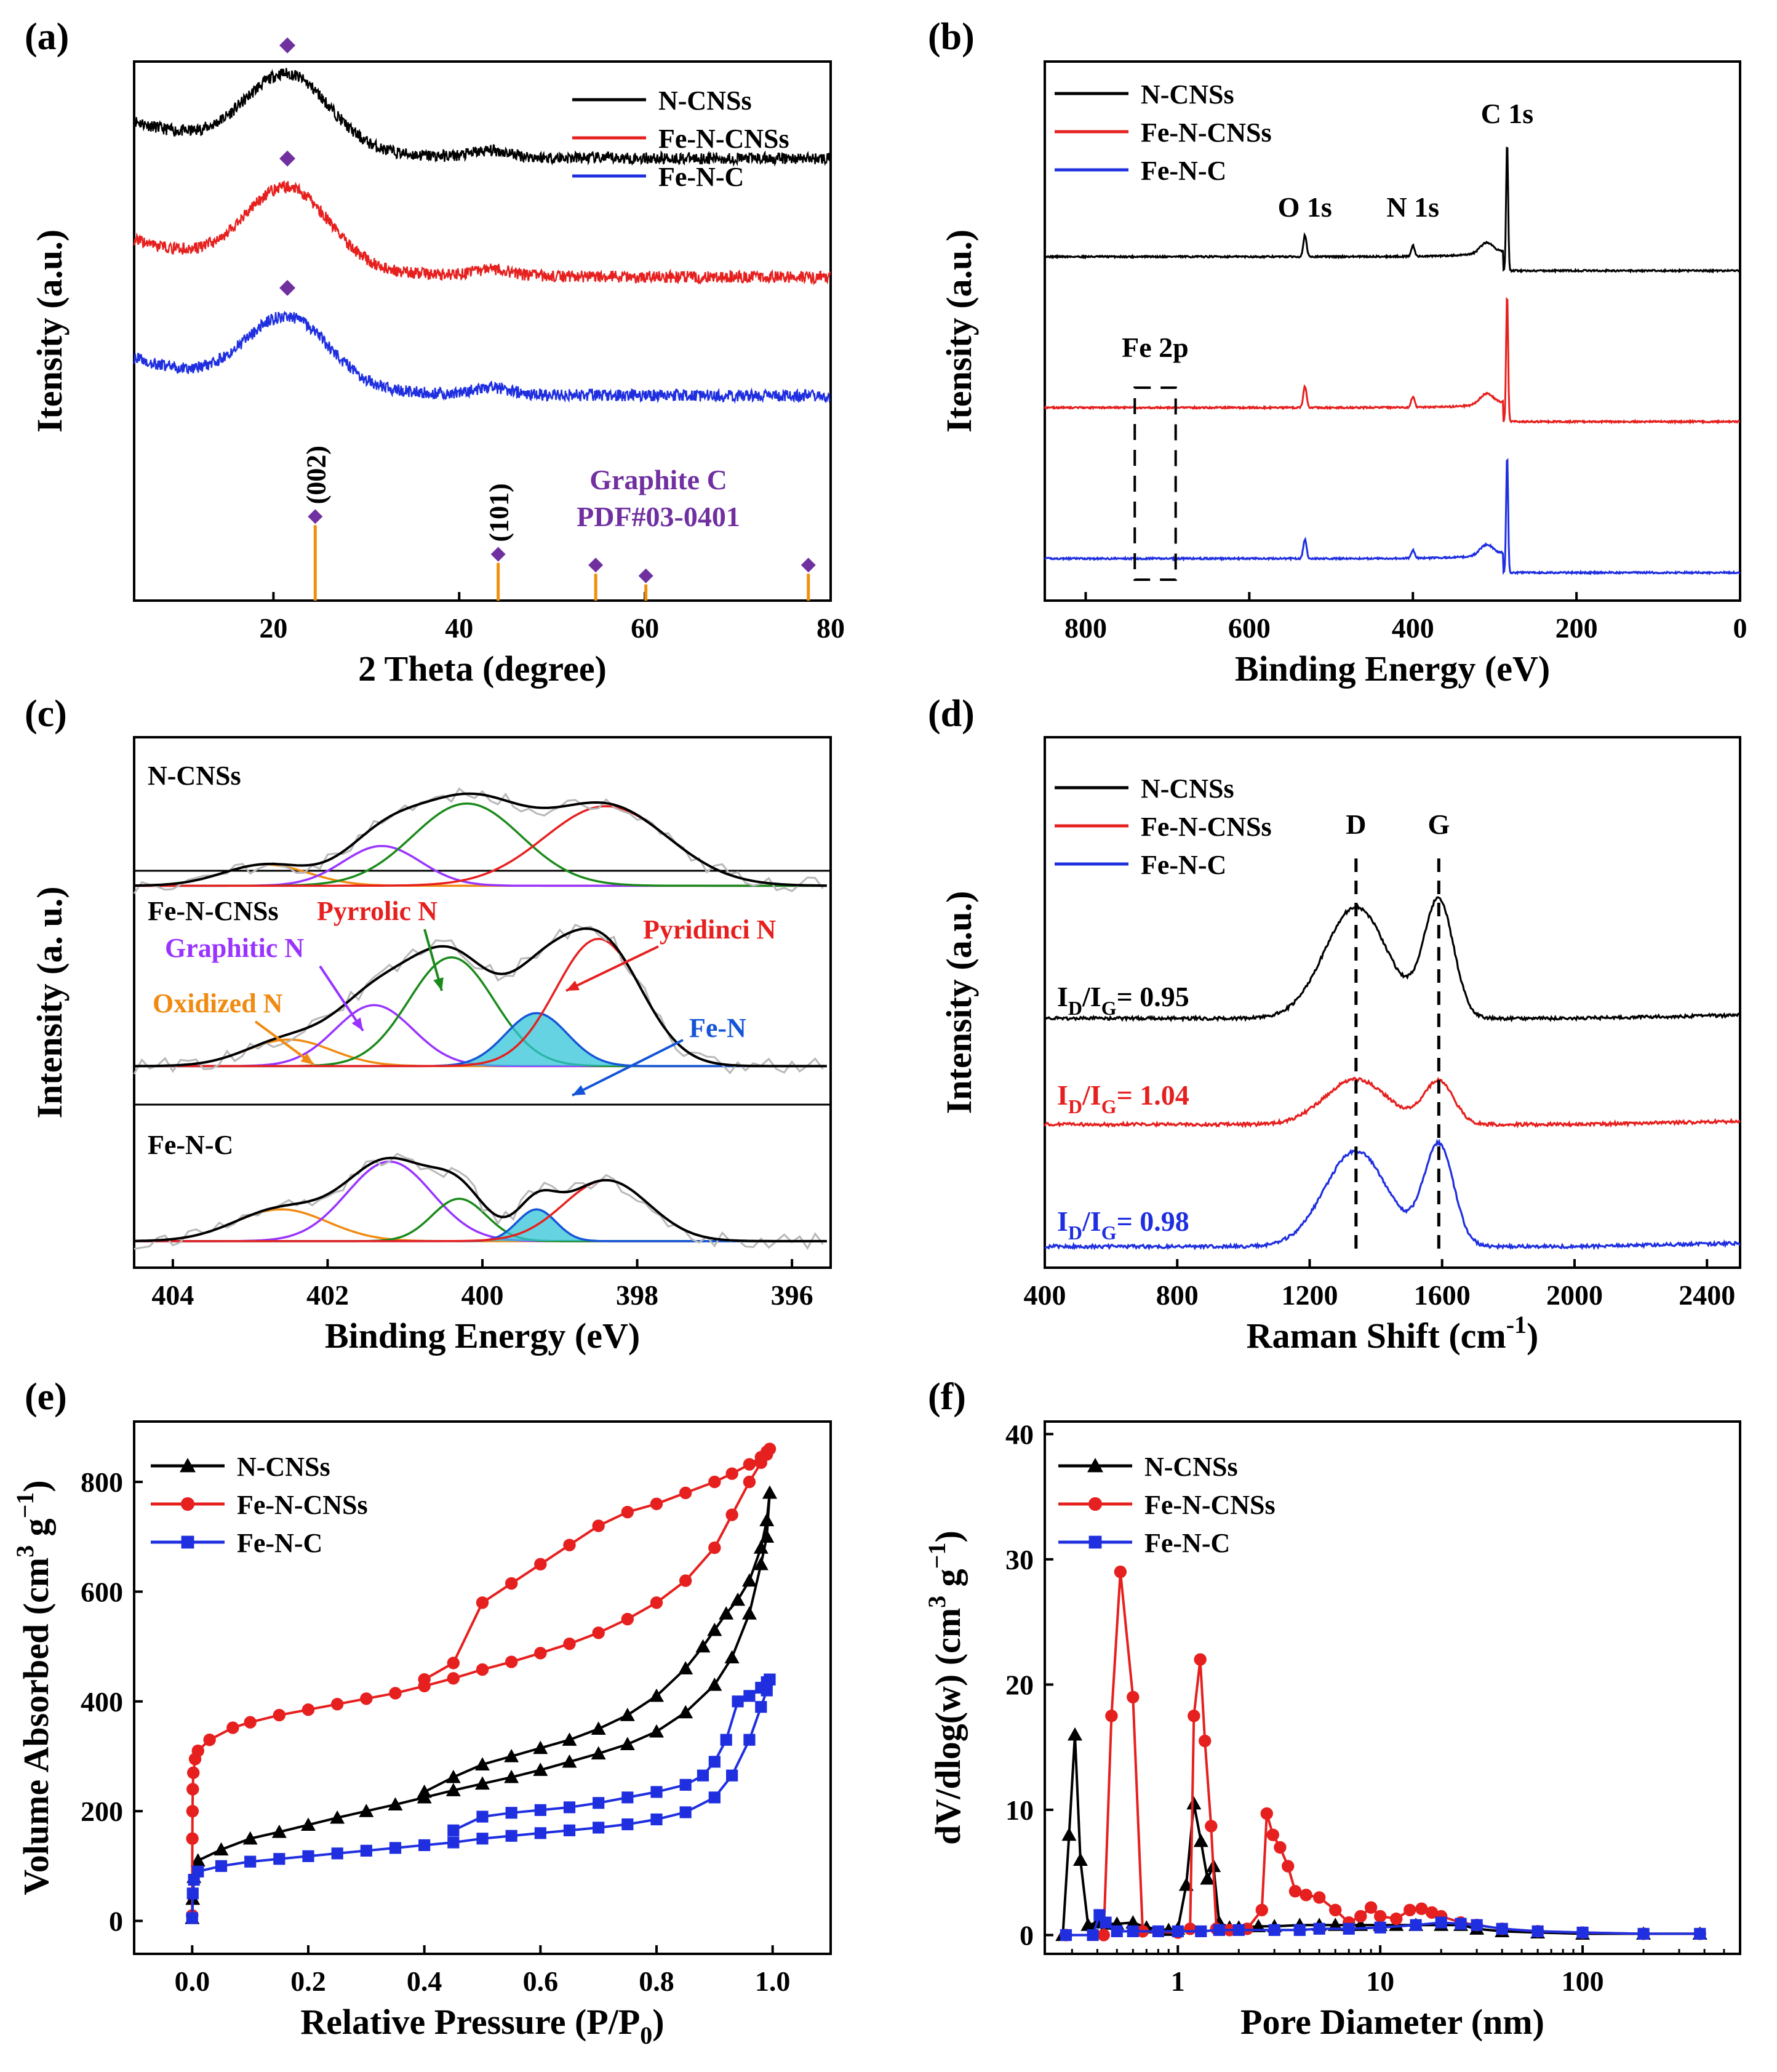 The width and height of the screenshot is (1777, 2072). What do you see at coordinates (1392, 361) in the screenshot?
I see `panel-b-series-Fe-N-CNSs` at bounding box center [1392, 361].